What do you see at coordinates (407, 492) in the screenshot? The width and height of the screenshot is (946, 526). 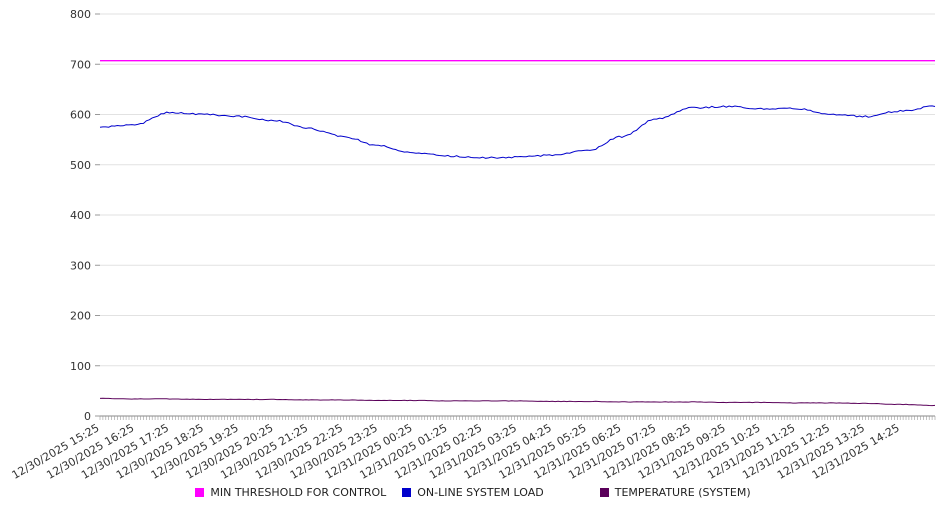 I see `legend-swatch-system-load` at bounding box center [407, 492].